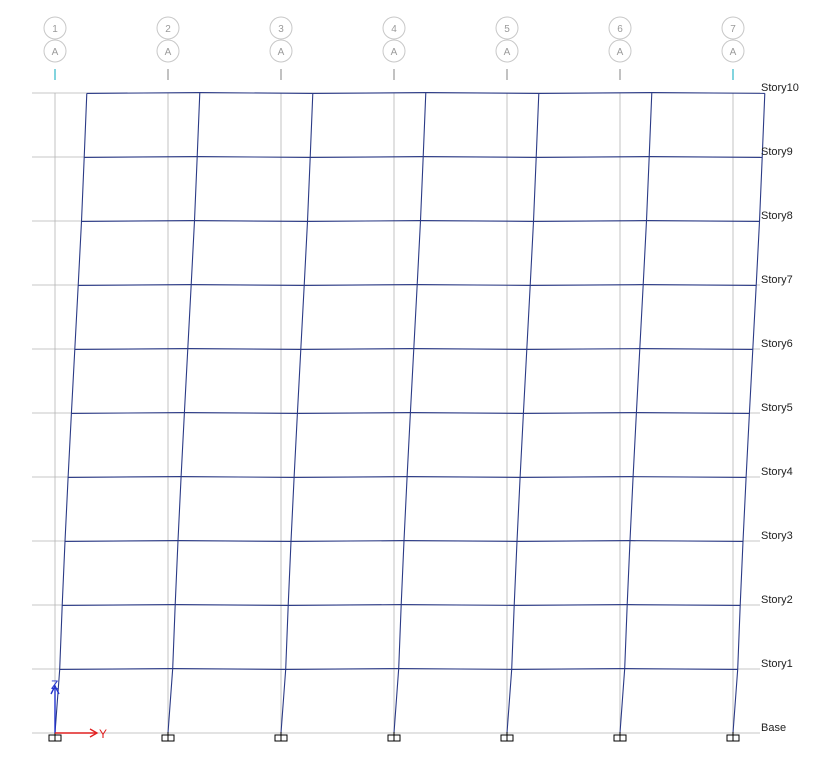  I want to click on story-label-story6: Story6, so click(777, 344).